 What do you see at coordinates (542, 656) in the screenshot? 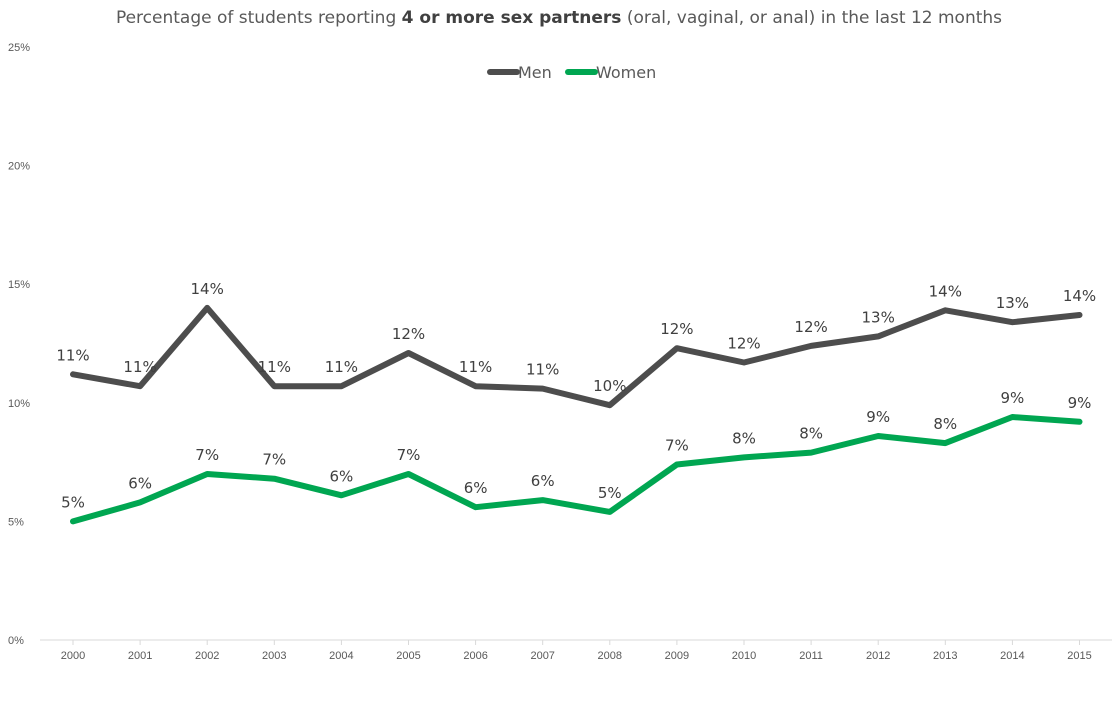
I see `x-tick-label: 2007` at bounding box center [542, 656].